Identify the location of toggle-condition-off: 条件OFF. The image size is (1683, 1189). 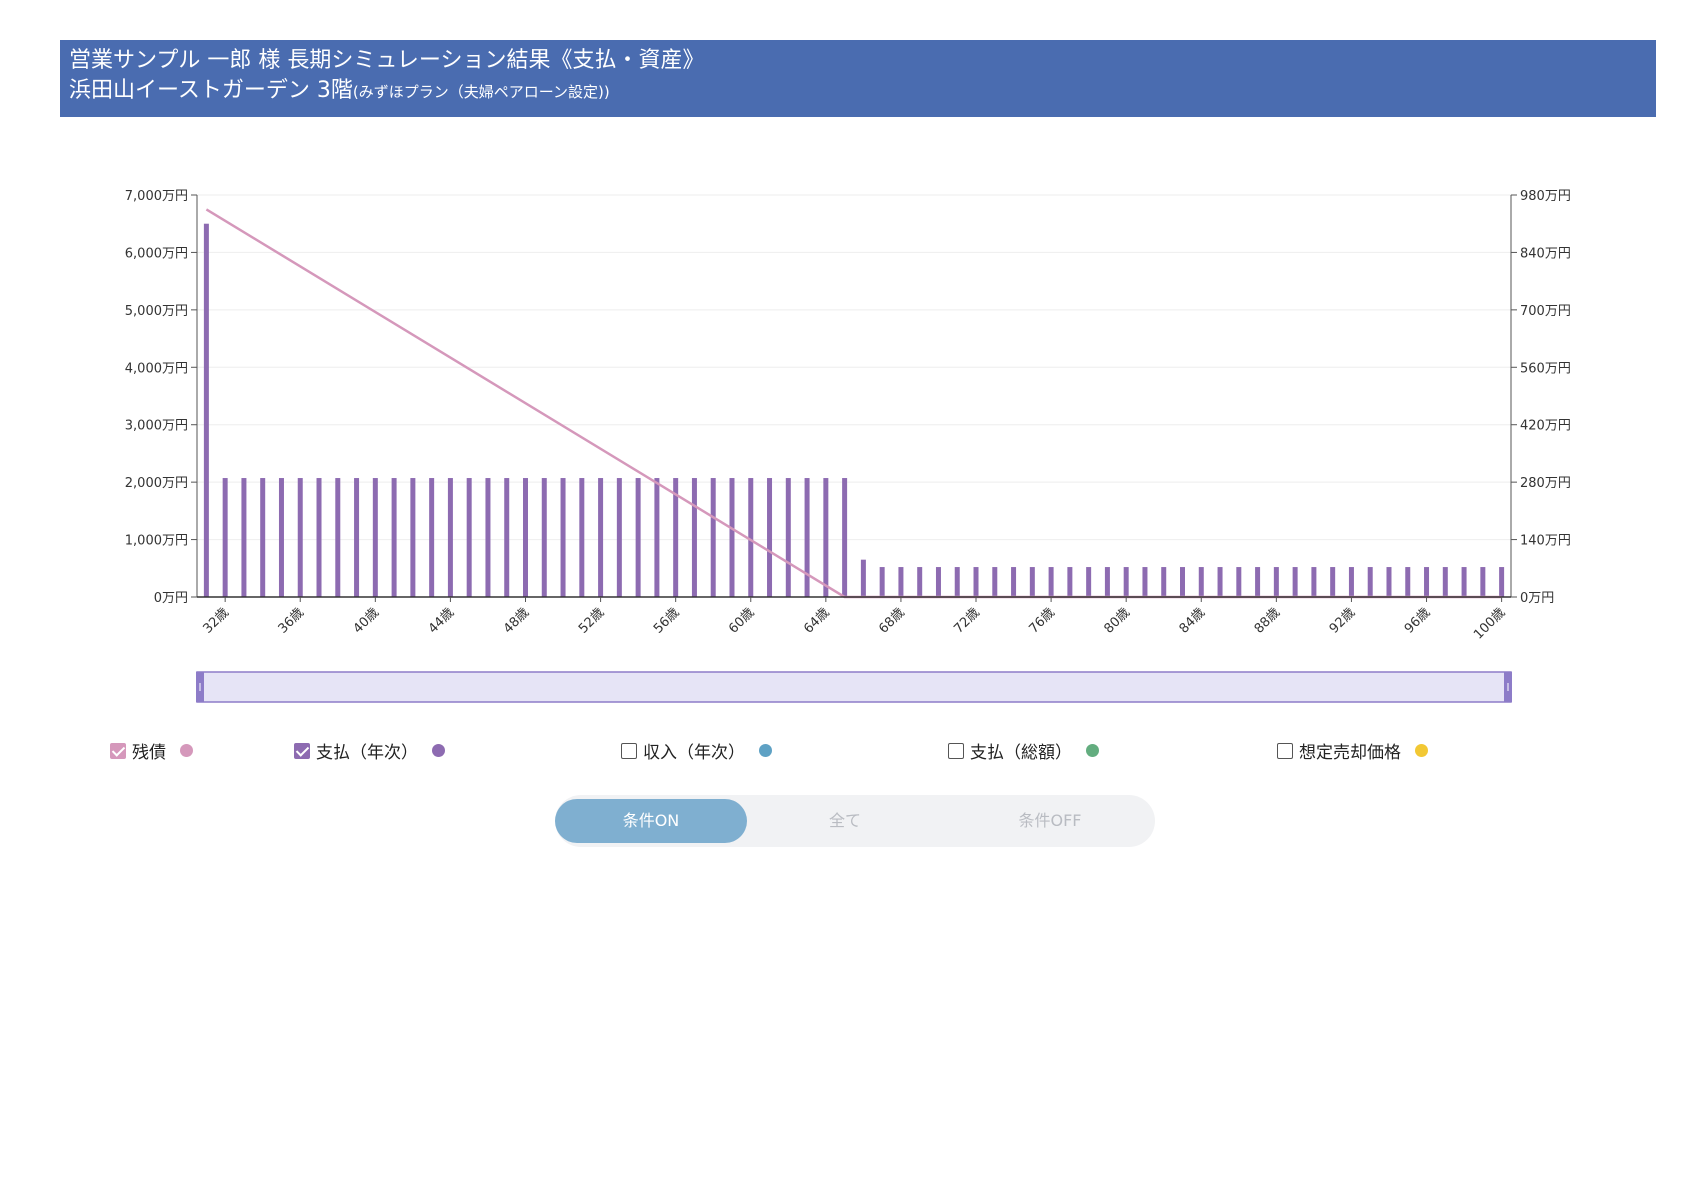
(1050, 820).